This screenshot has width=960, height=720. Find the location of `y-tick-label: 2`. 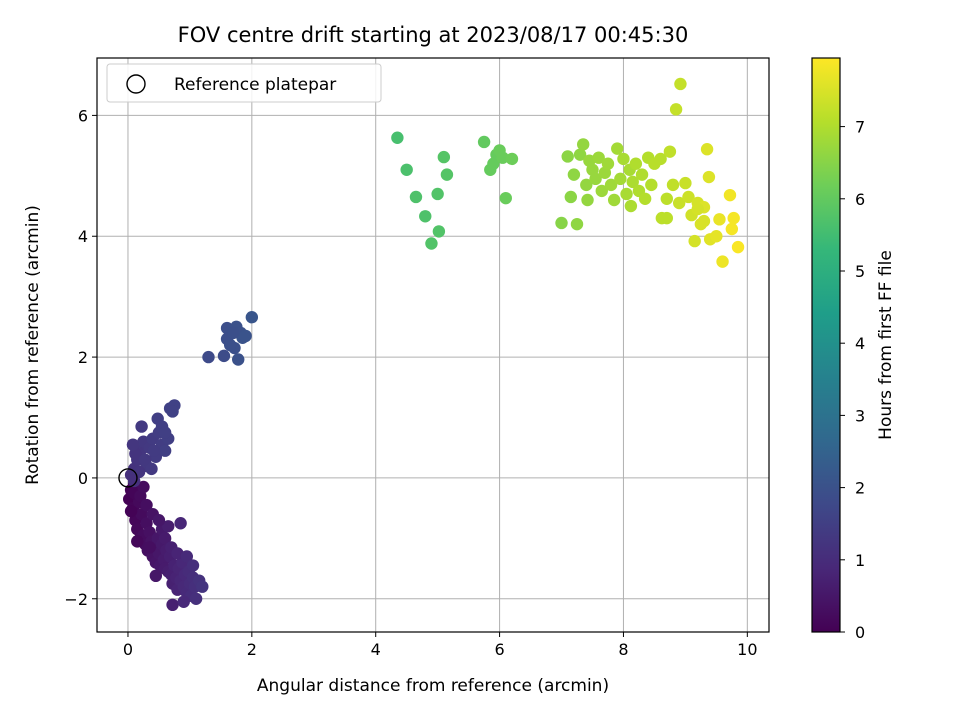

y-tick-label: 2 is located at coordinates (83, 357).